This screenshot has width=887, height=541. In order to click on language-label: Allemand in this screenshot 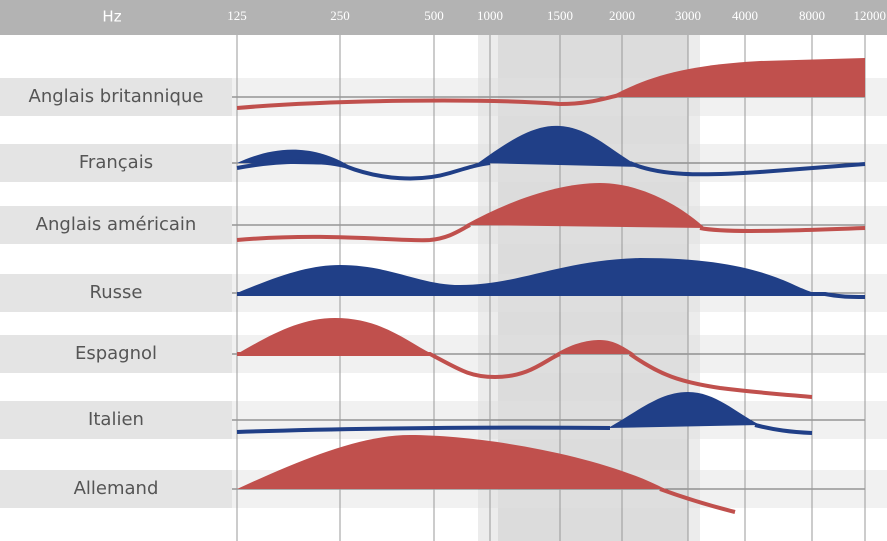, I will do `click(116, 488)`.